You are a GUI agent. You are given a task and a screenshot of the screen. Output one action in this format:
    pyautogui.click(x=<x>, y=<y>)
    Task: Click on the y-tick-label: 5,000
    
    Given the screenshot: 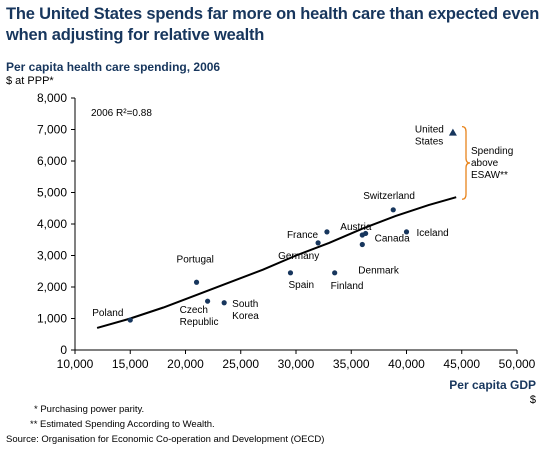 What is the action you would take?
    pyautogui.click(x=52, y=193)
    